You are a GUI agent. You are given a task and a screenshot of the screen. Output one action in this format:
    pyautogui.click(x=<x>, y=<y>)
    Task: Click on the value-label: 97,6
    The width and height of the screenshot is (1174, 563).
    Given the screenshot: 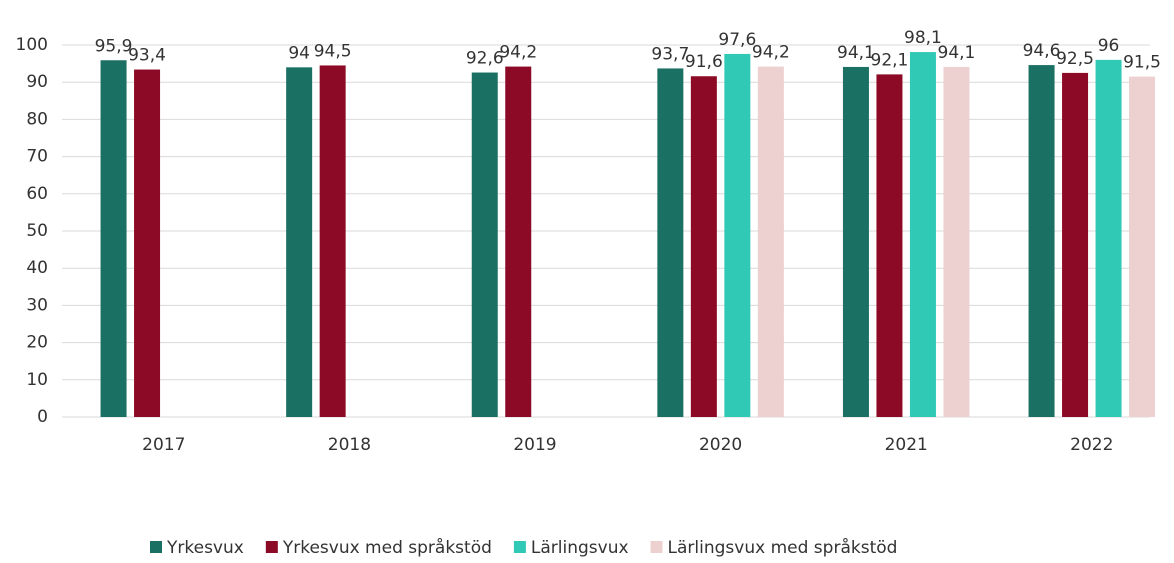 What is the action you would take?
    pyautogui.click(x=737, y=40)
    